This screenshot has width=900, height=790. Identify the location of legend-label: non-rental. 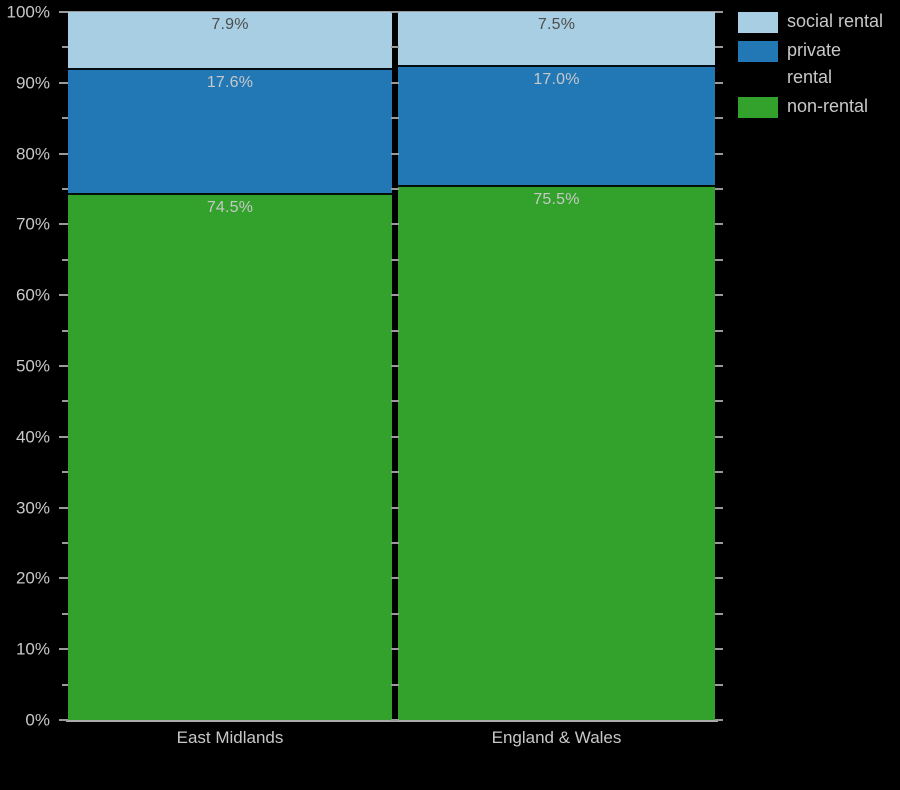
(828, 106).